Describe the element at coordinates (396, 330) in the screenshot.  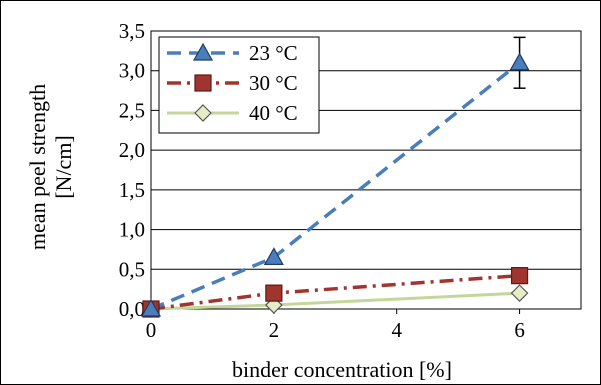
I see `x-tick-label-2: 4` at that location.